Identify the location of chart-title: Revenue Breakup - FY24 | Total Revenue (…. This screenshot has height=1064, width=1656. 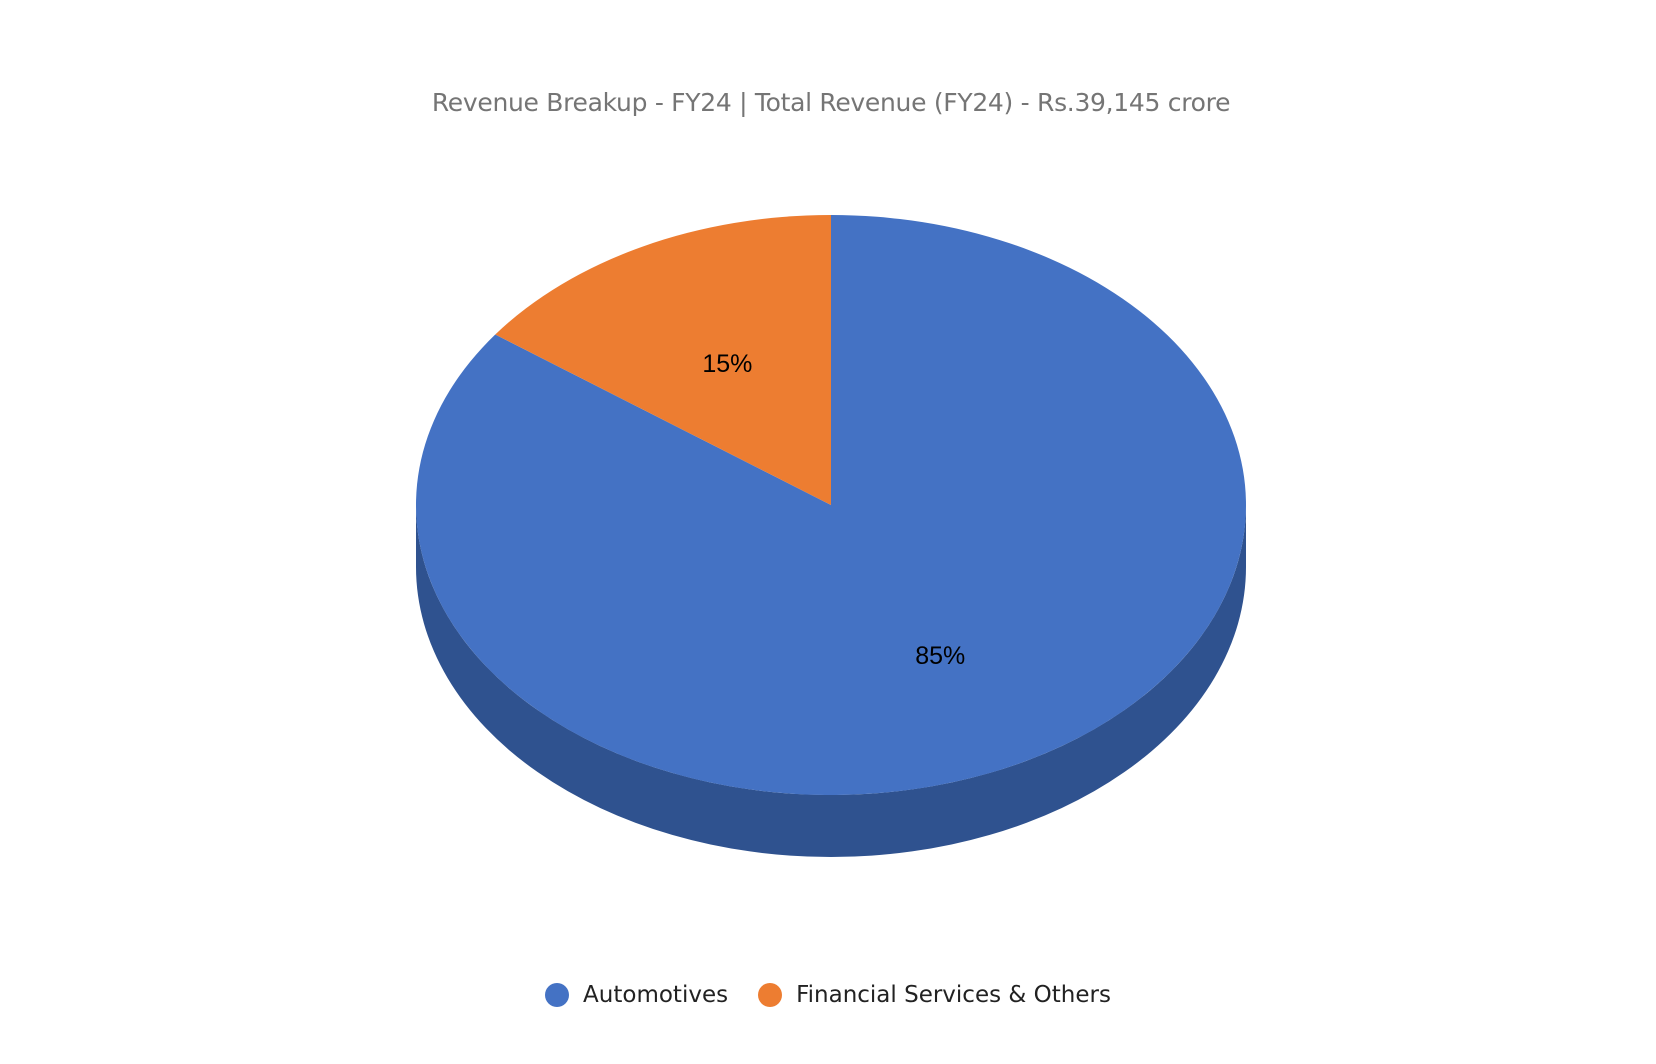
(831, 102).